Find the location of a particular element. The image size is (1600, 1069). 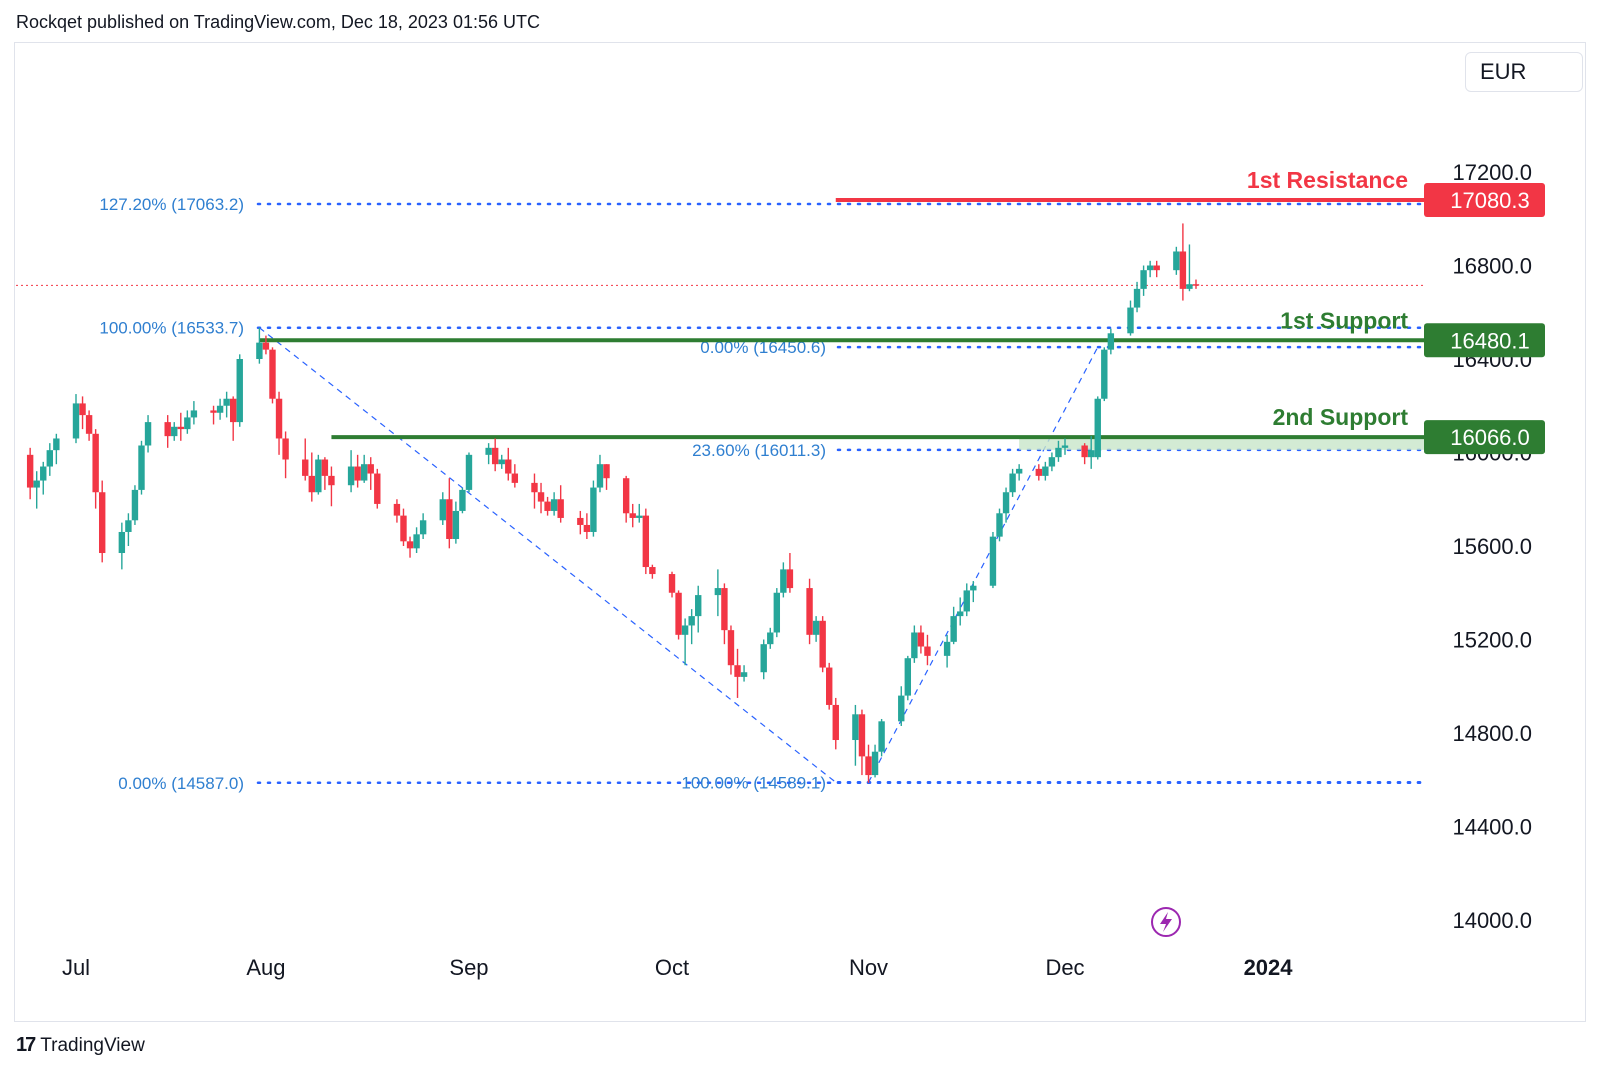

tradingview-logo-icon: 17 is located at coordinates (26, 1045).